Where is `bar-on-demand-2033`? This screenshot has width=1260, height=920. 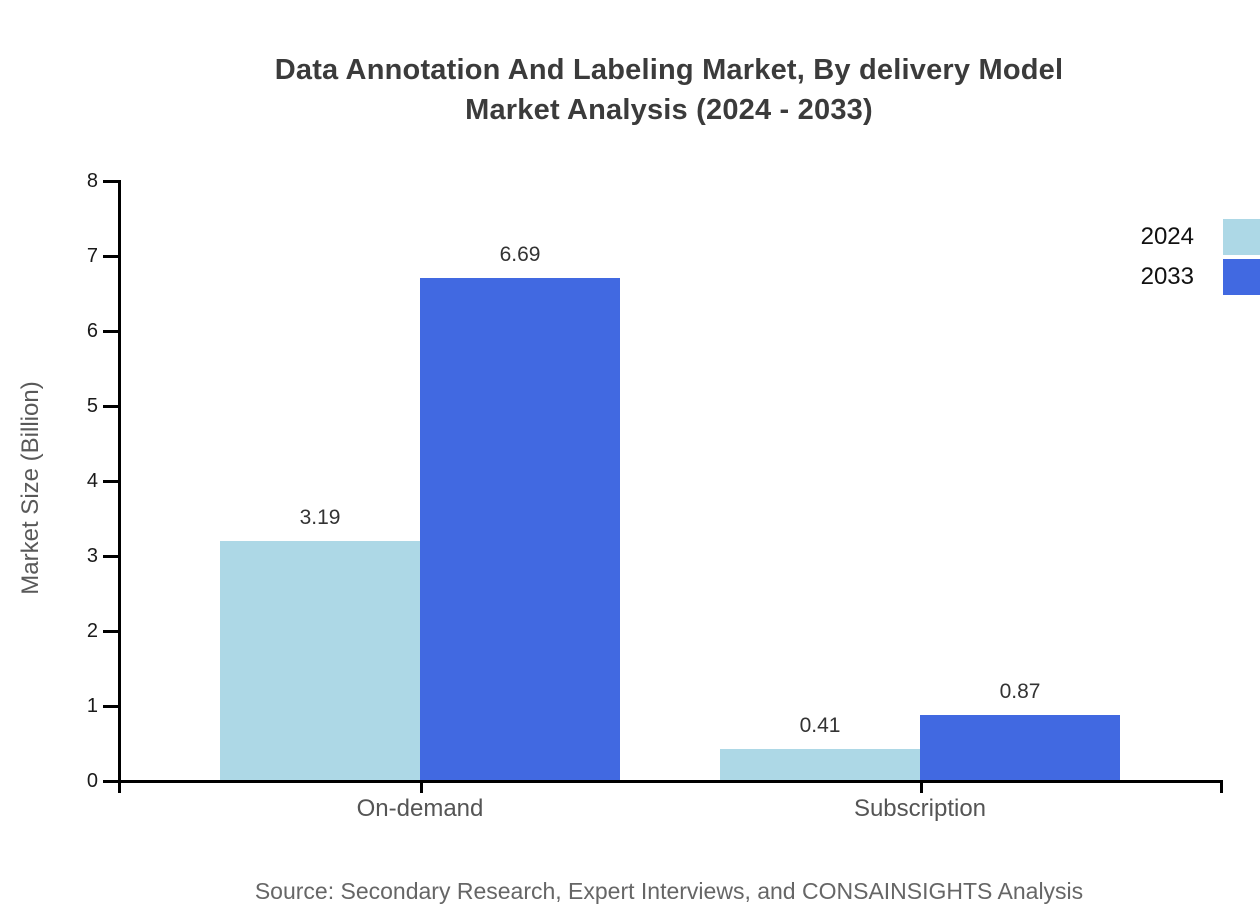 bar-on-demand-2033 is located at coordinates (520, 529).